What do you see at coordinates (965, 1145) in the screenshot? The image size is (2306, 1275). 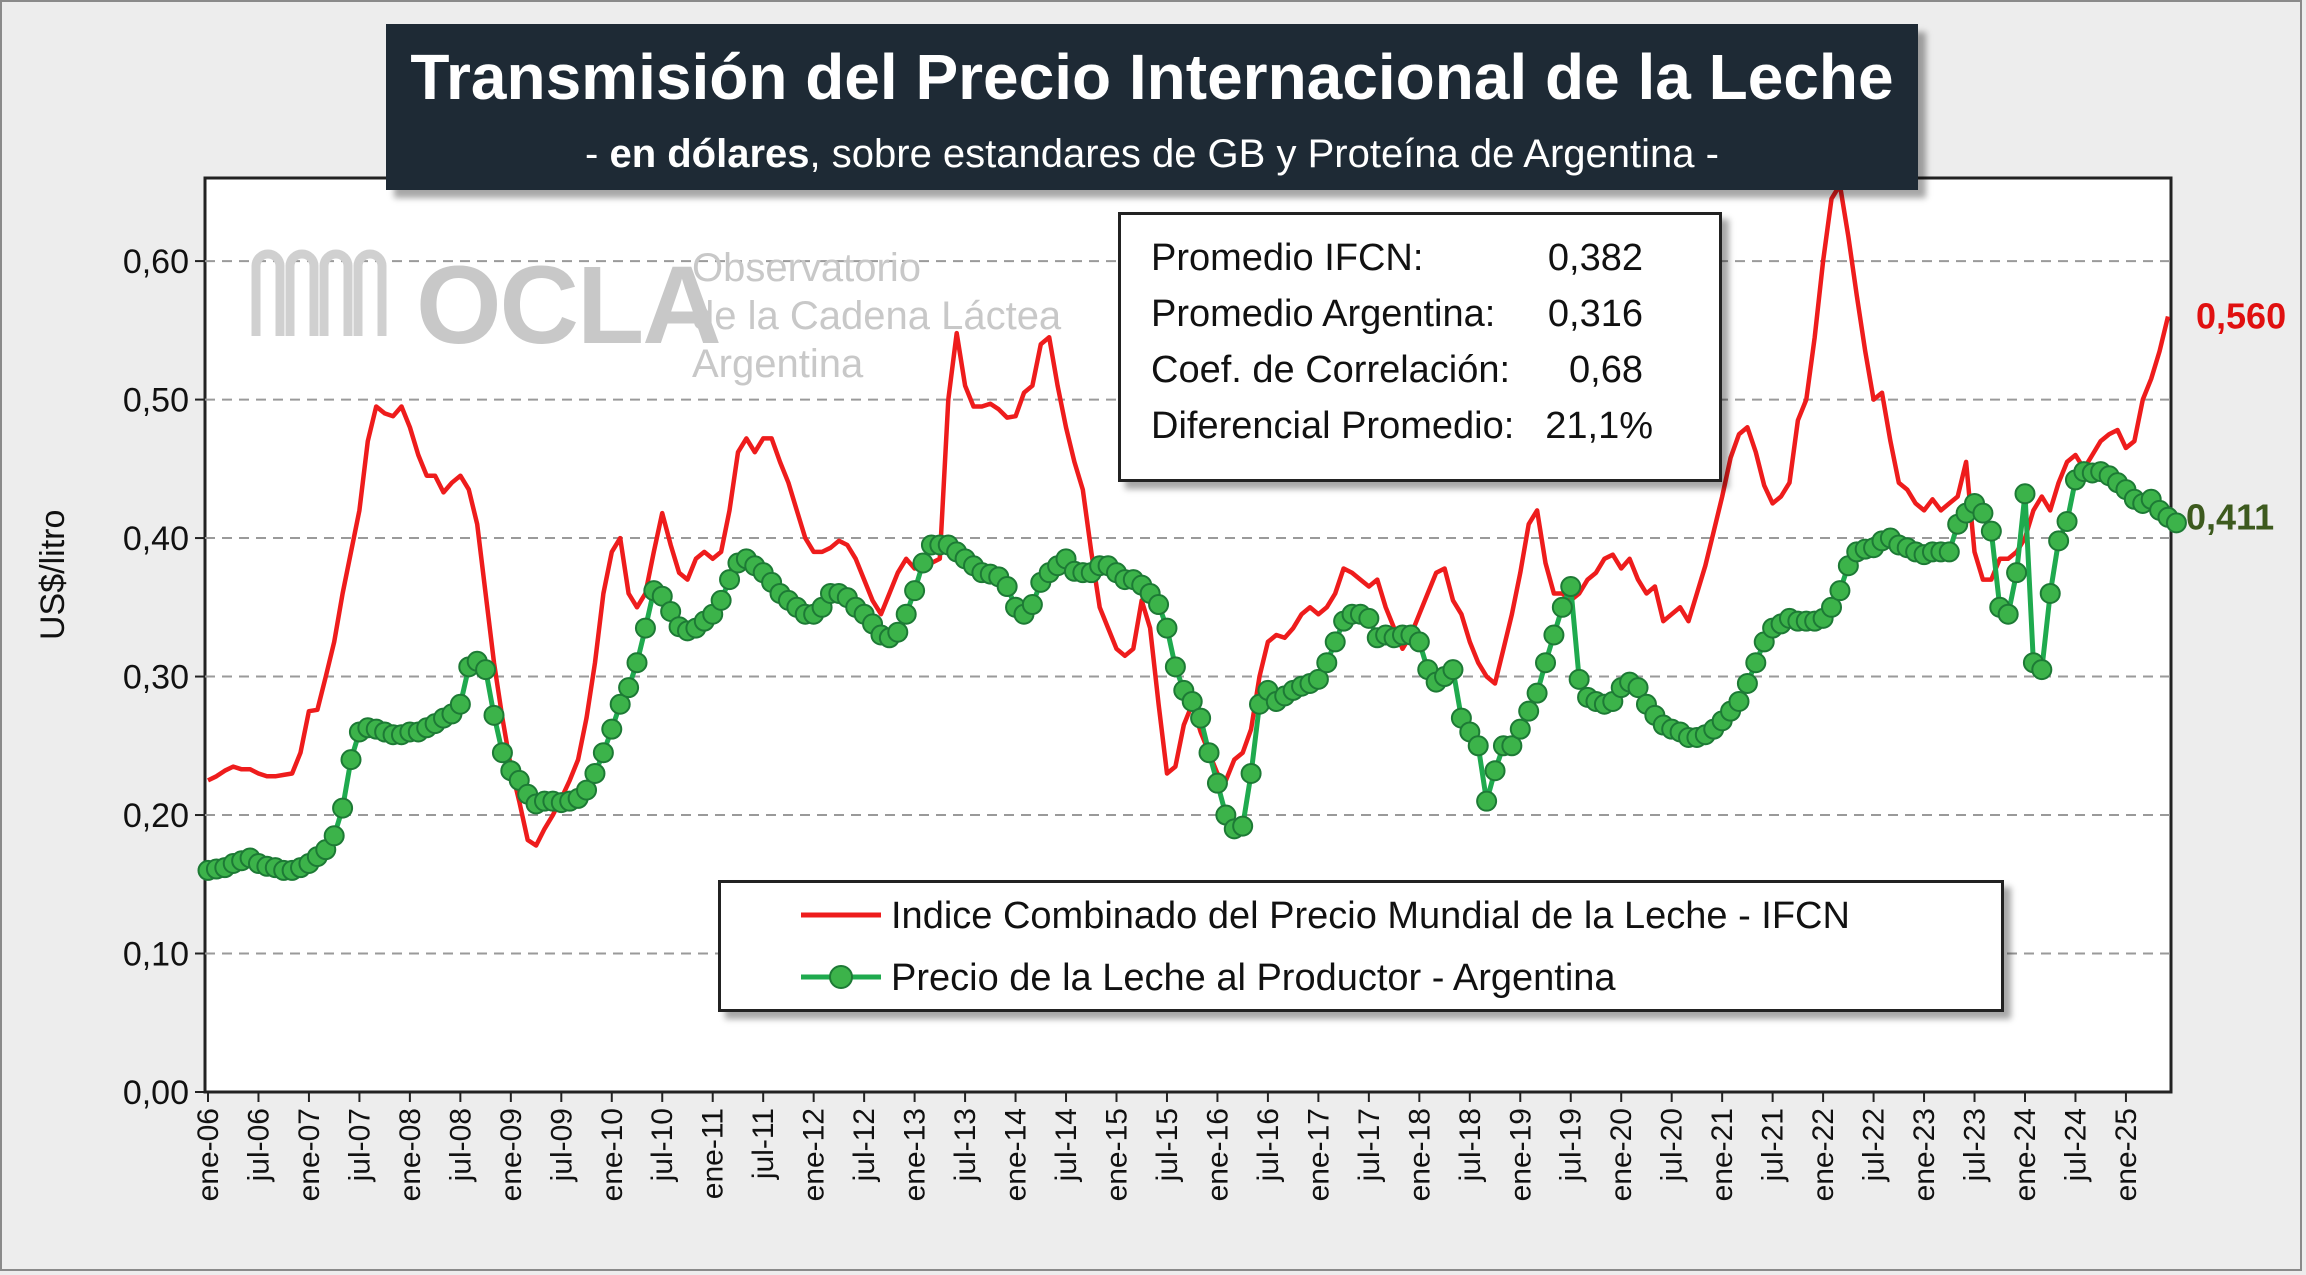 I see `x-tick-label: jul-13` at bounding box center [965, 1145].